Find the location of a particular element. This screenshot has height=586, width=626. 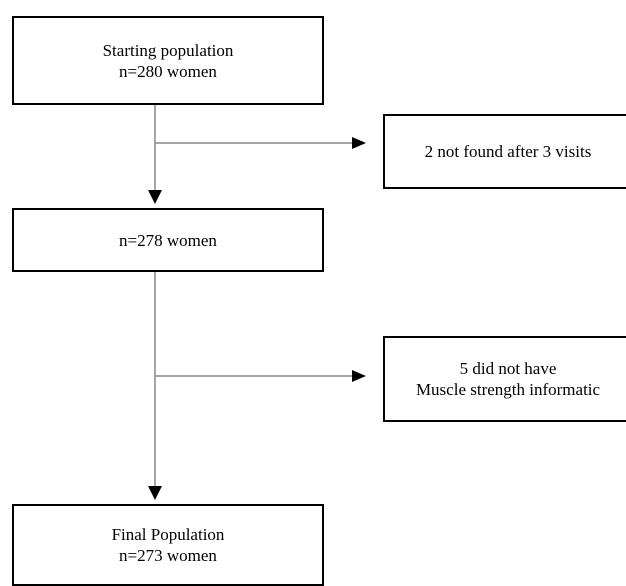

exclusion-not-found-box: 2 not found after 3 visits is located at coordinates (504, 151).